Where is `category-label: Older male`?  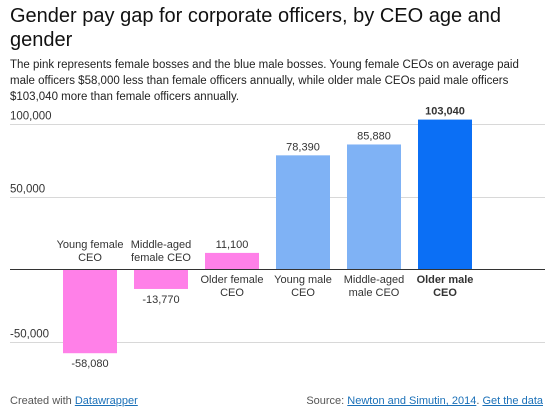
category-label: Older male is located at coordinates (445, 280).